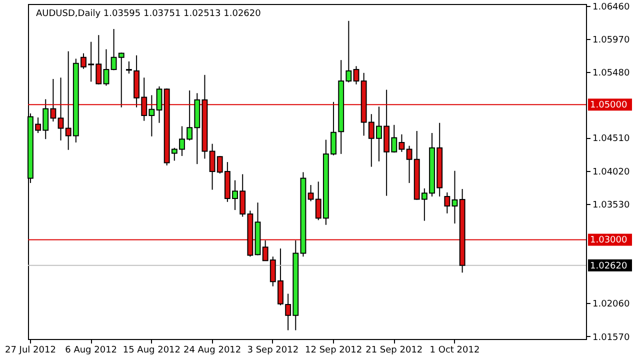 This screenshot has height=359, width=638. I want to click on x-tick-label: 1 Oct 2012, so click(455, 351).